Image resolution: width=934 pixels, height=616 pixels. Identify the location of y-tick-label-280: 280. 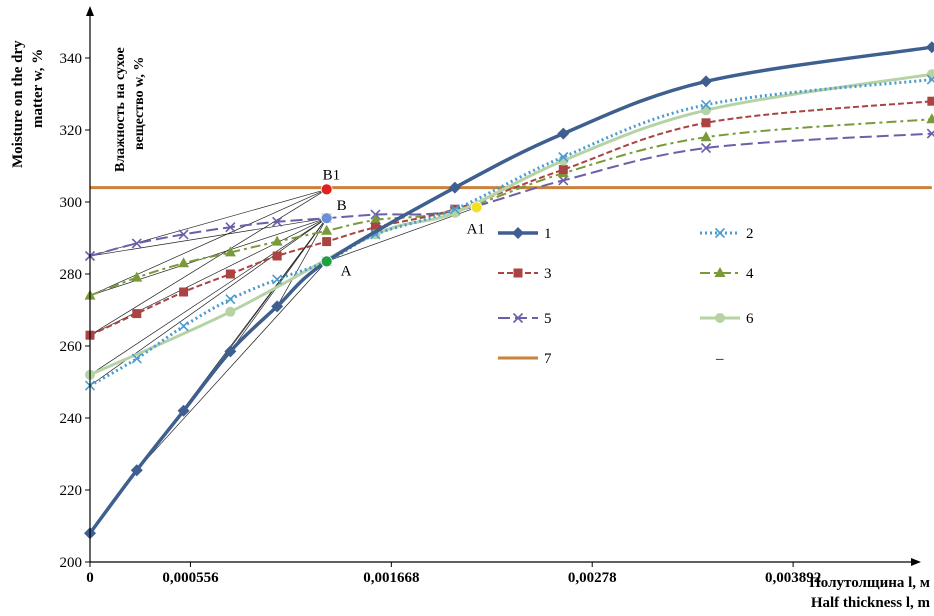
(71, 275).